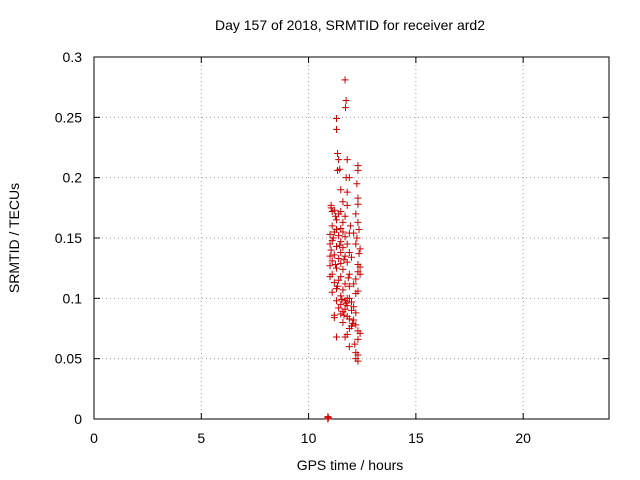 Image resolution: width=640 pixels, height=480 pixels. Describe the element at coordinates (94, 438) in the screenshot. I see `x-tick-label: 0` at that location.